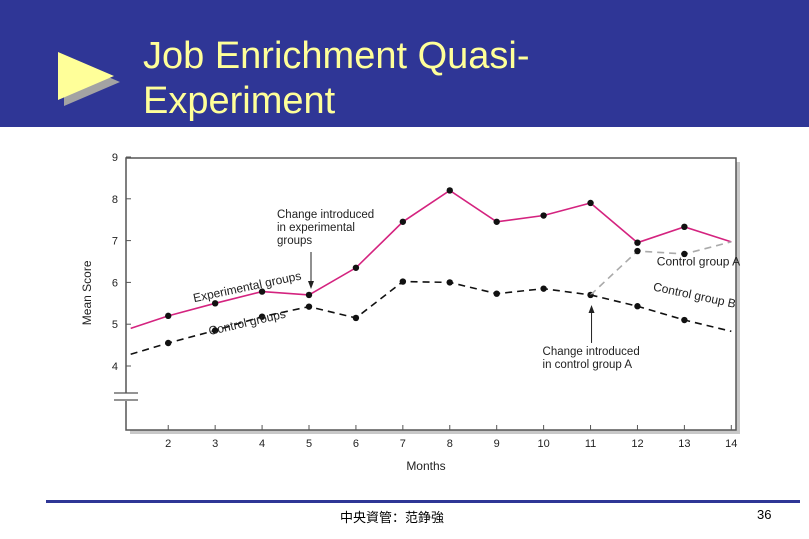  Describe the element at coordinates (403, 444) in the screenshot. I see `x-tick-label: 7` at that location.